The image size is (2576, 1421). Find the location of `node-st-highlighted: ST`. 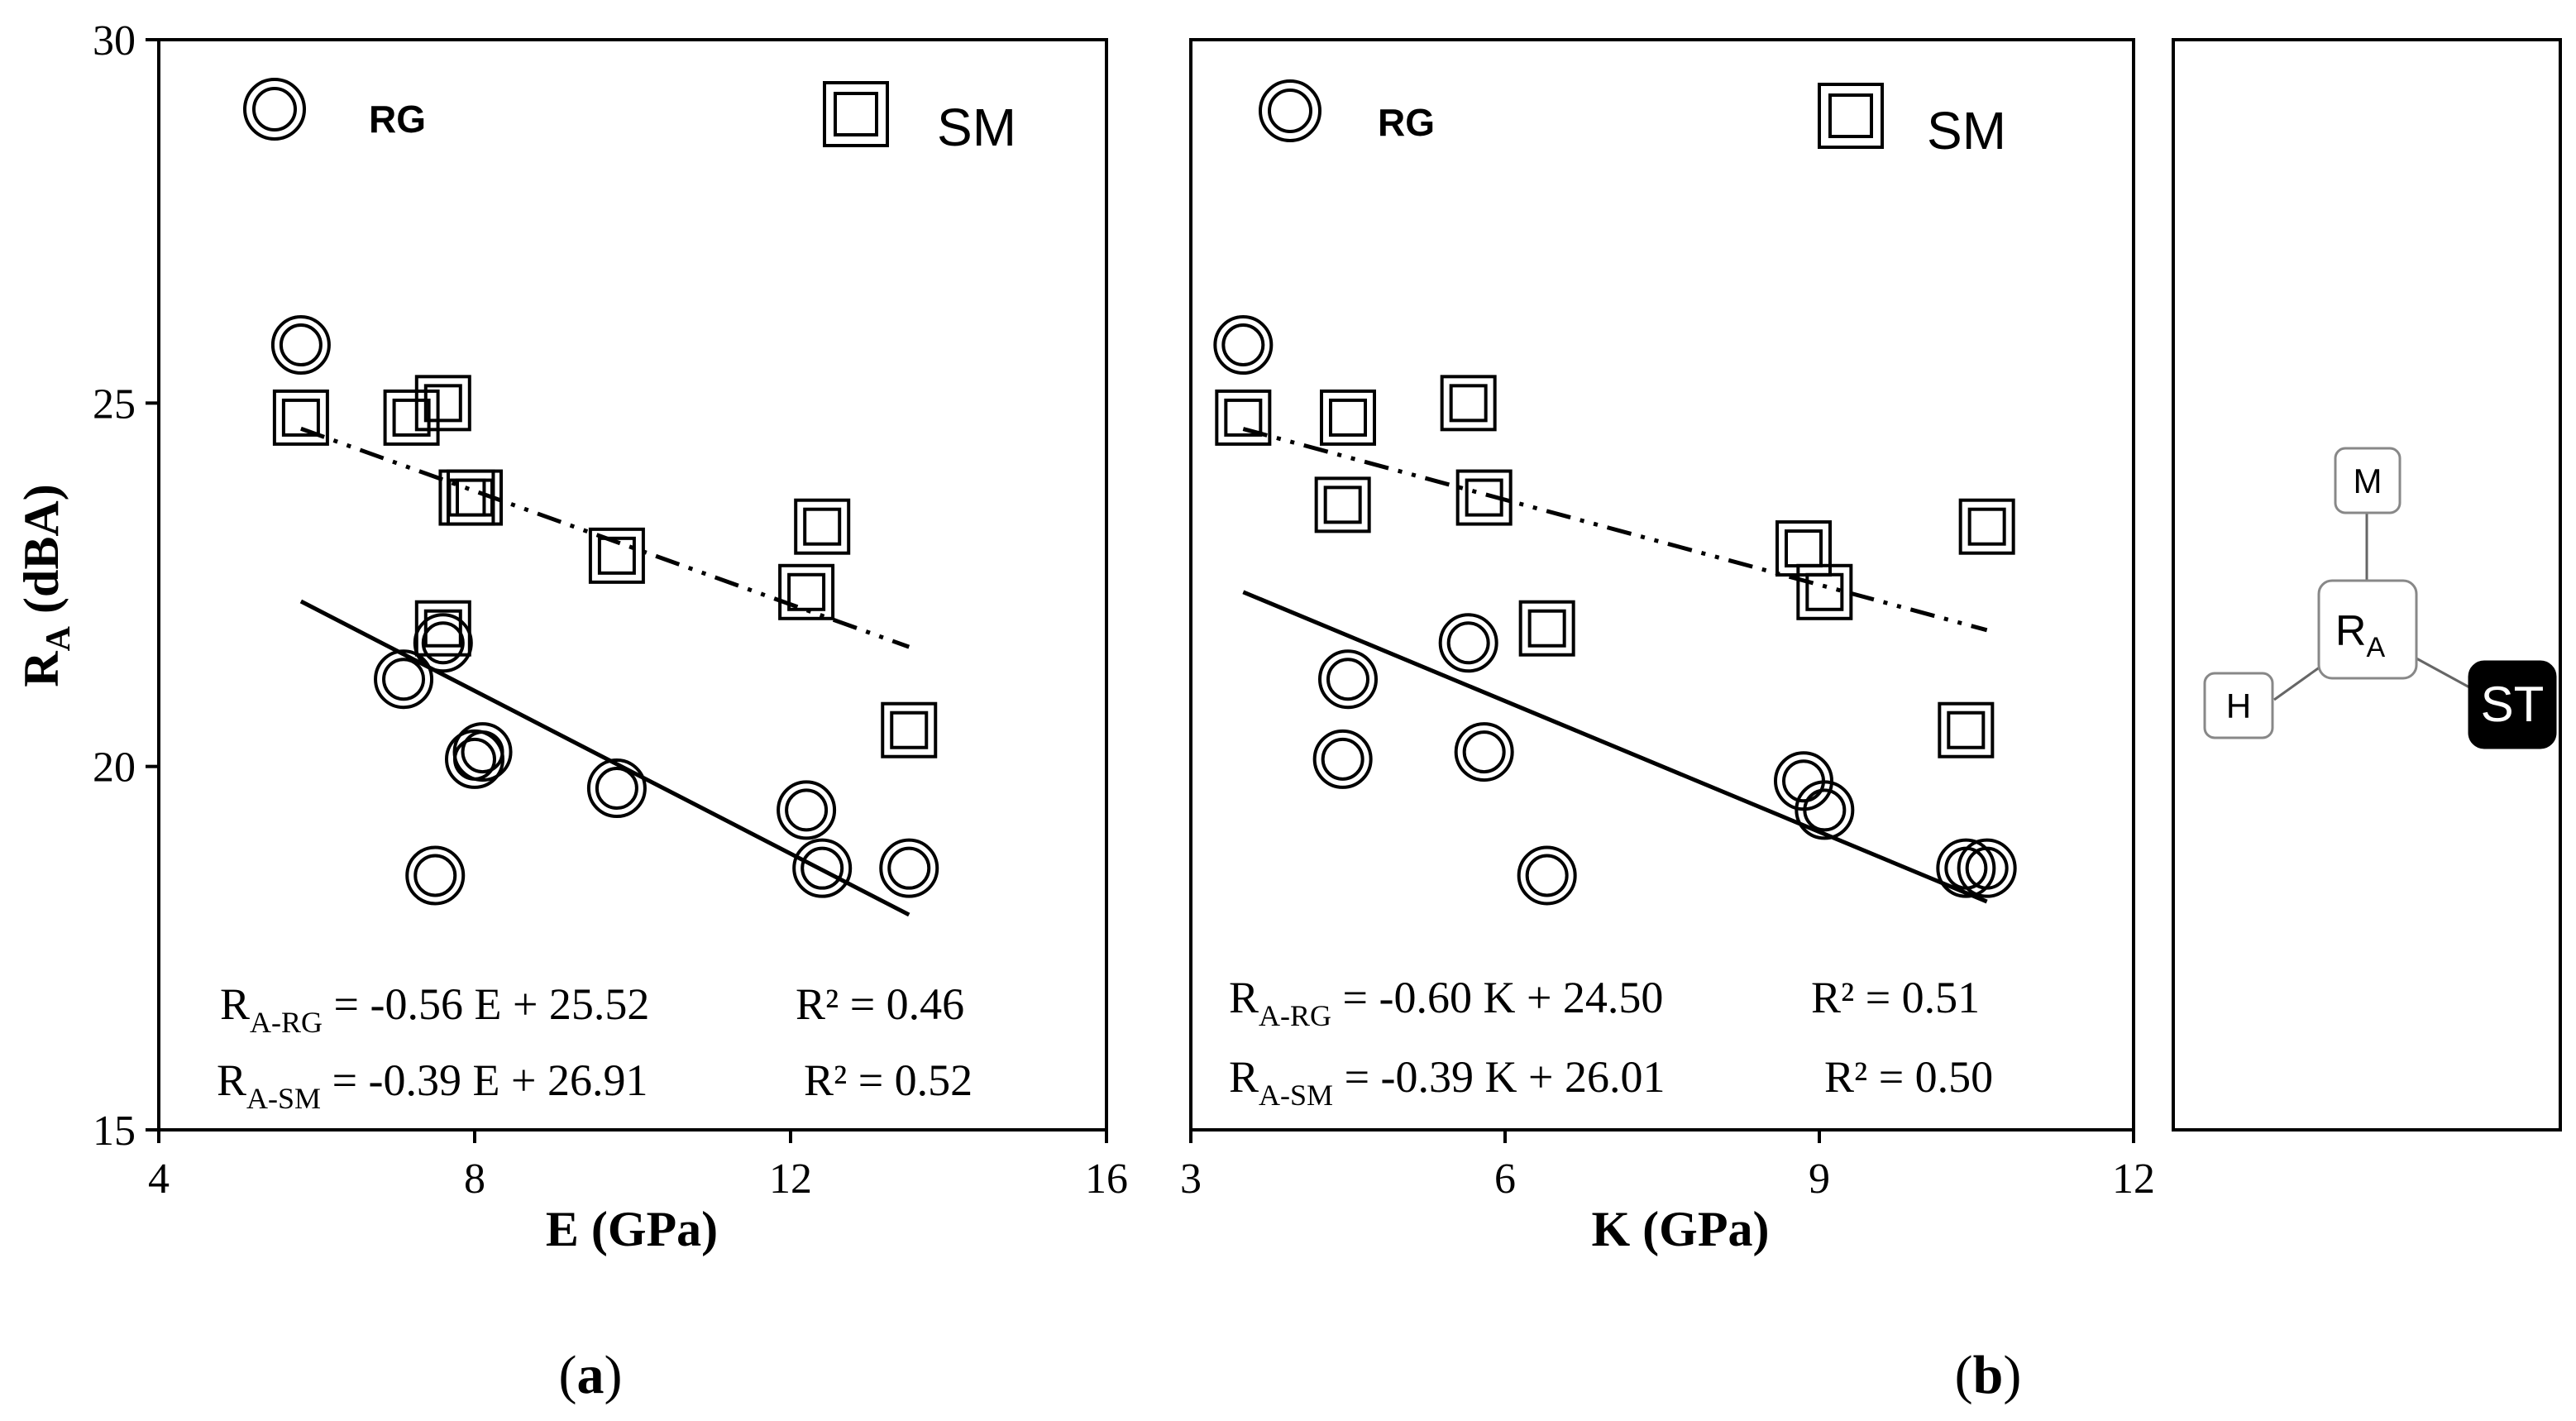

node-st-highlighted: ST is located at coordinates (2512, 705).